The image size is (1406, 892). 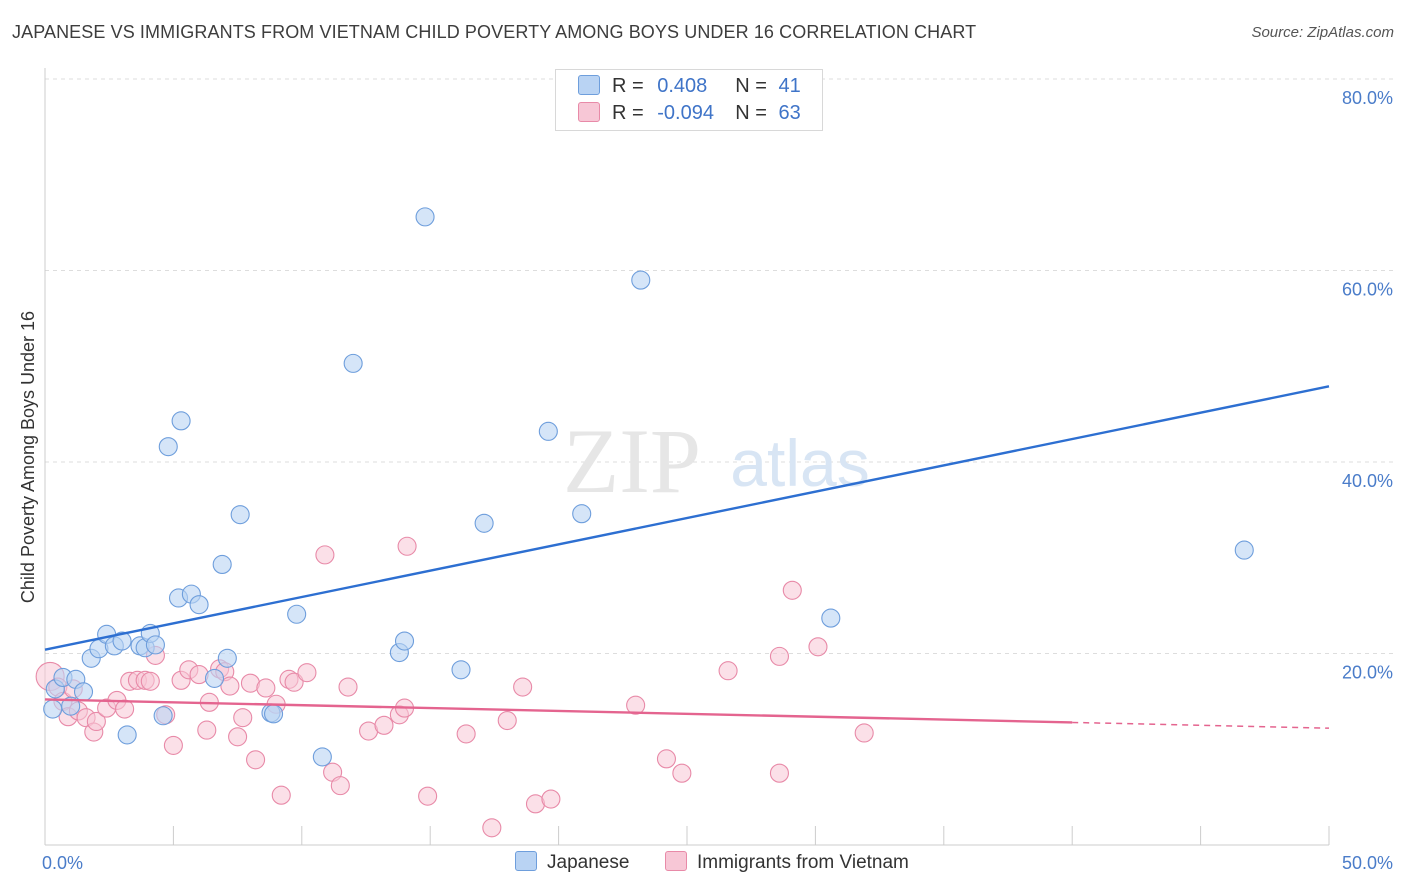 I want to click on watermark-atlas: atlas, so click(x=799, y=463).